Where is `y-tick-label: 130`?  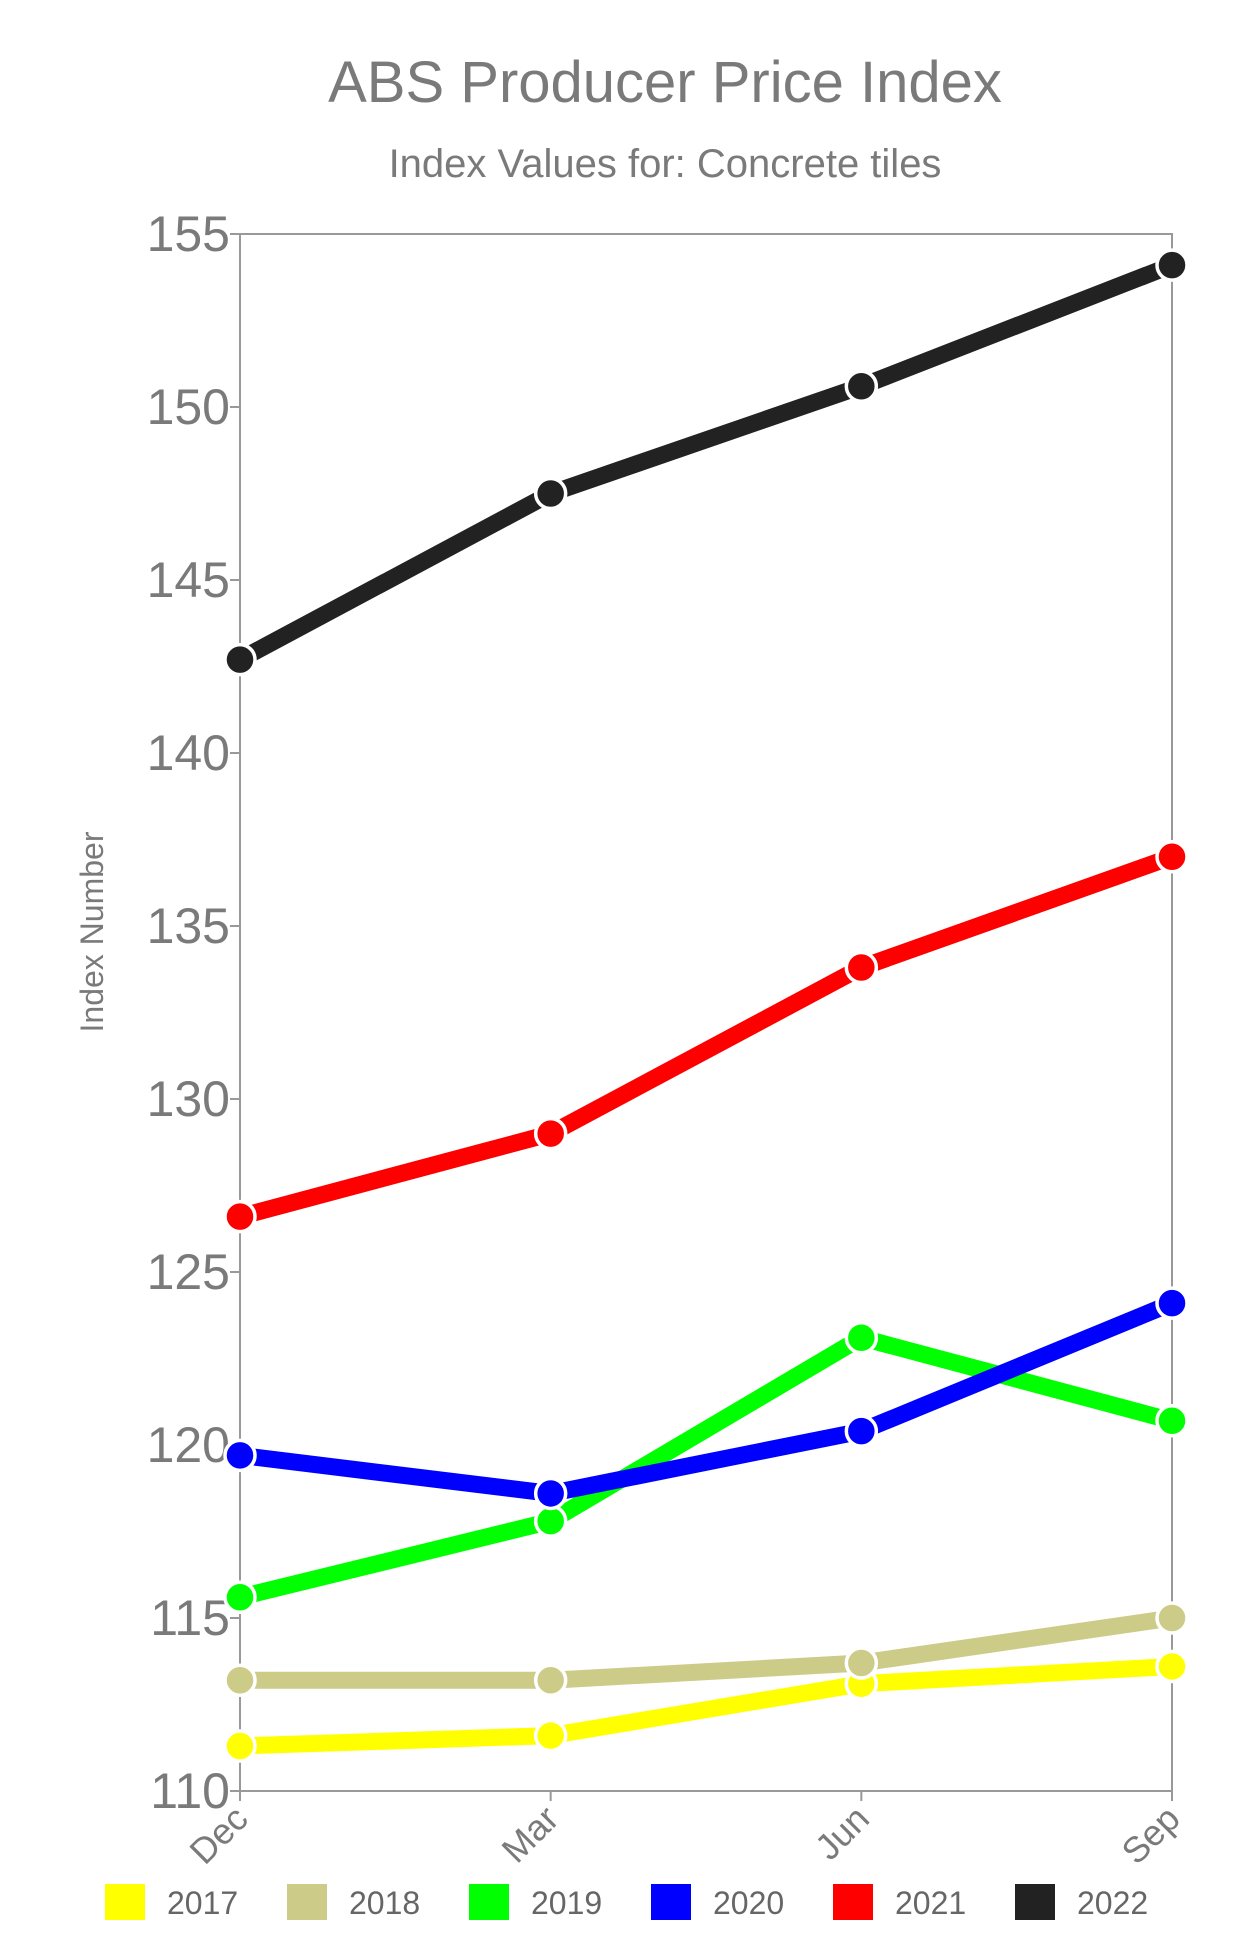
y-tick-label: 130 is located at coordinates (188, 1099).